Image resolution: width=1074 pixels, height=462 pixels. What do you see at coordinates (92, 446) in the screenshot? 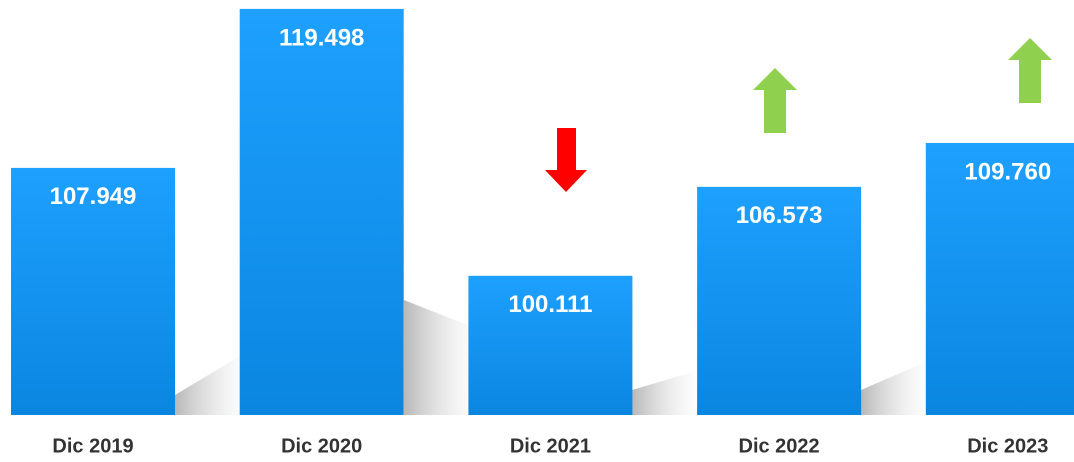
I see `x-tick-label: Dic 2019` at bounding box center [92, 446].